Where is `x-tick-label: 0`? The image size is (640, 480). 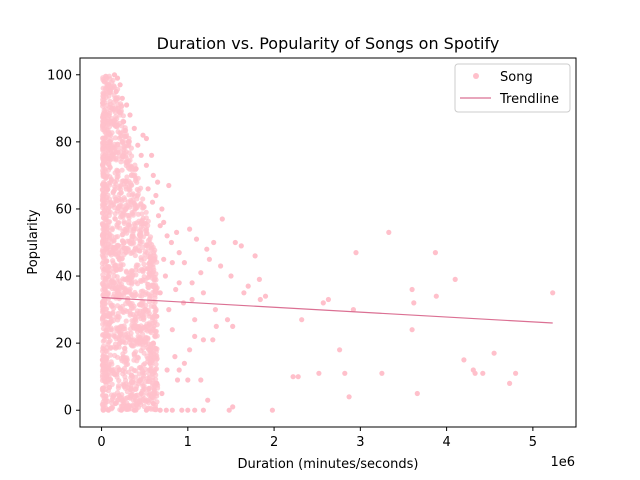 x-tick-label: 0 is located at coordinates (101, 442).